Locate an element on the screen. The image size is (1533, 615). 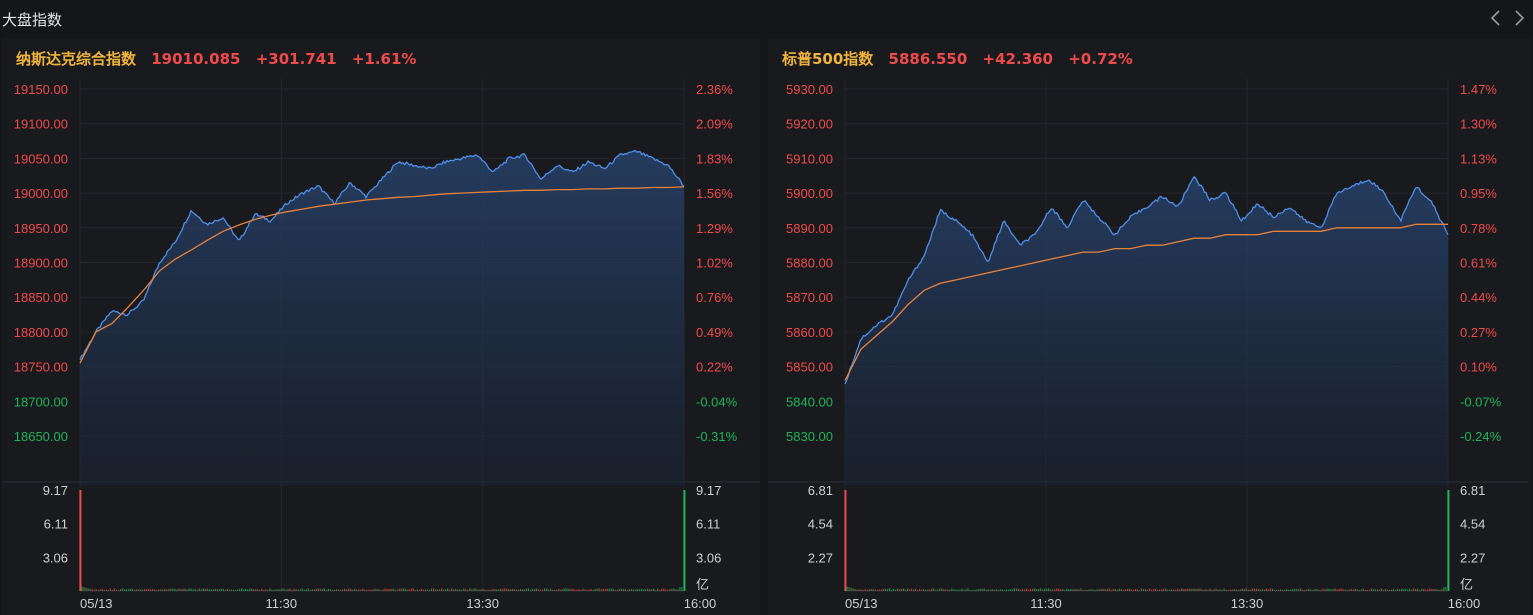
volume-tick-label: 3.06 is located at coordinates (708, 557).